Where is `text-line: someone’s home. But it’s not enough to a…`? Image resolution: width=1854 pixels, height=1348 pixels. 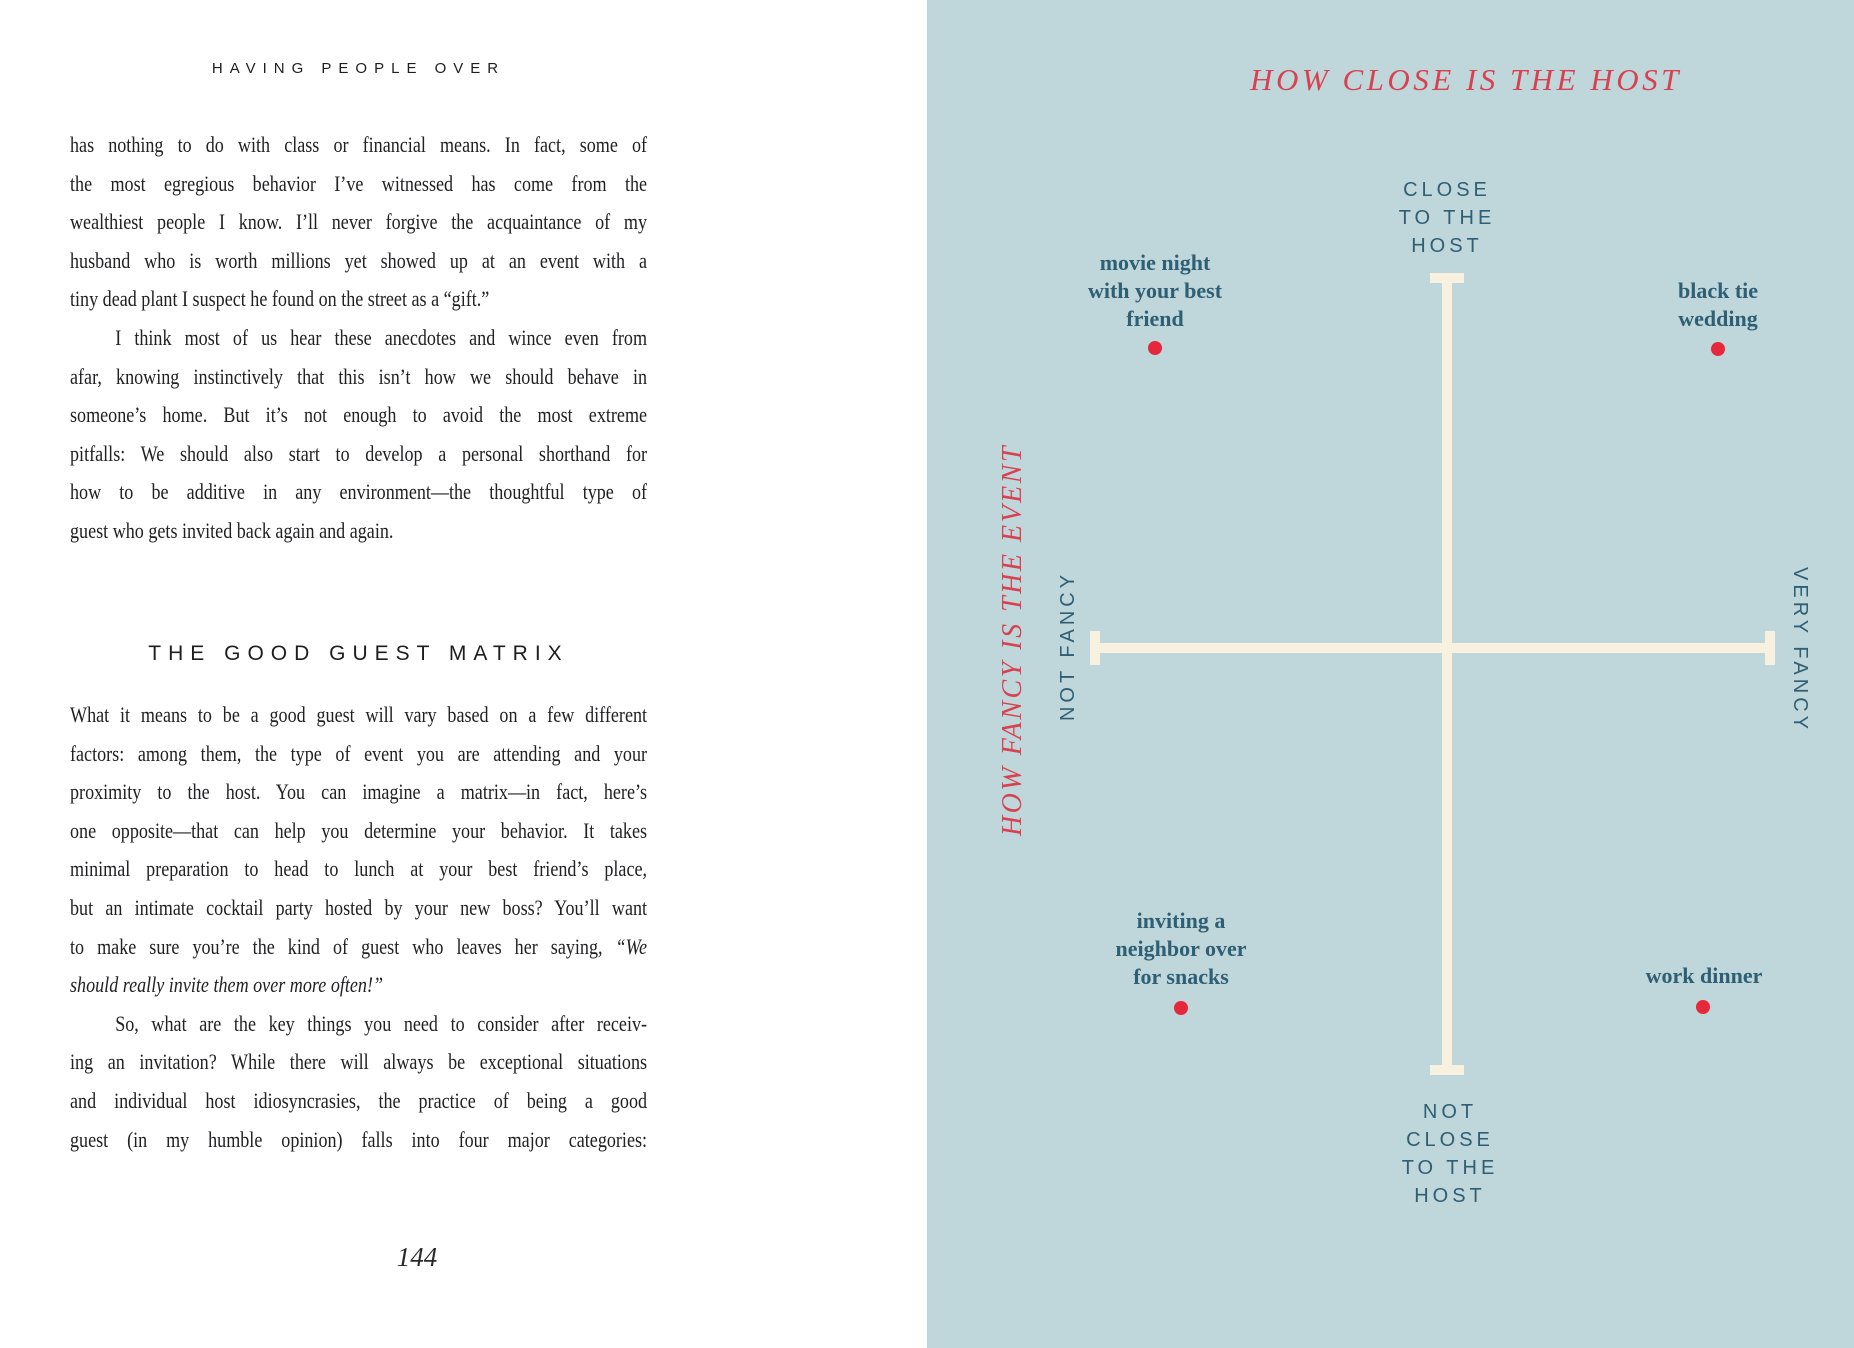
text-line: someone’s home. But it’s not enough to a… is located at coordinates (359, 415).